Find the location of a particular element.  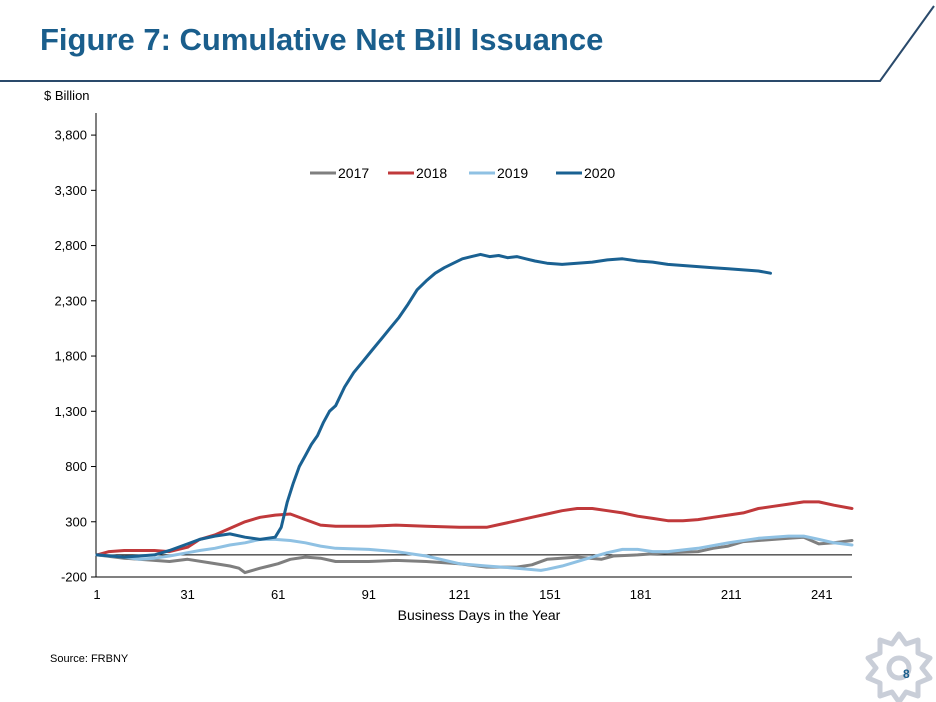

series-line-2019 is located at coordinates (474, 553).